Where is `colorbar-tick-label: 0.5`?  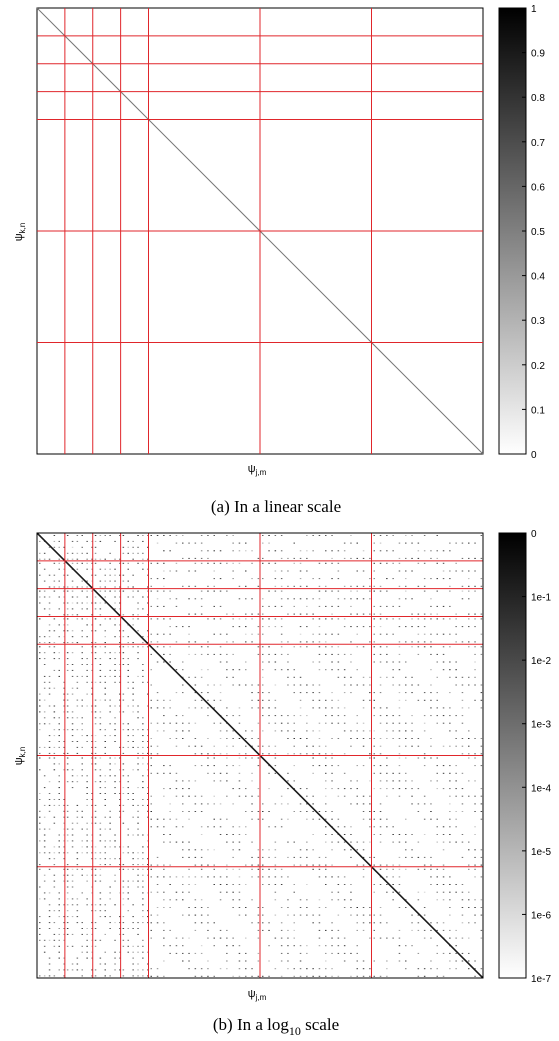 colorbar-tick-label: 0.5 is located at coordinates (538, 232).